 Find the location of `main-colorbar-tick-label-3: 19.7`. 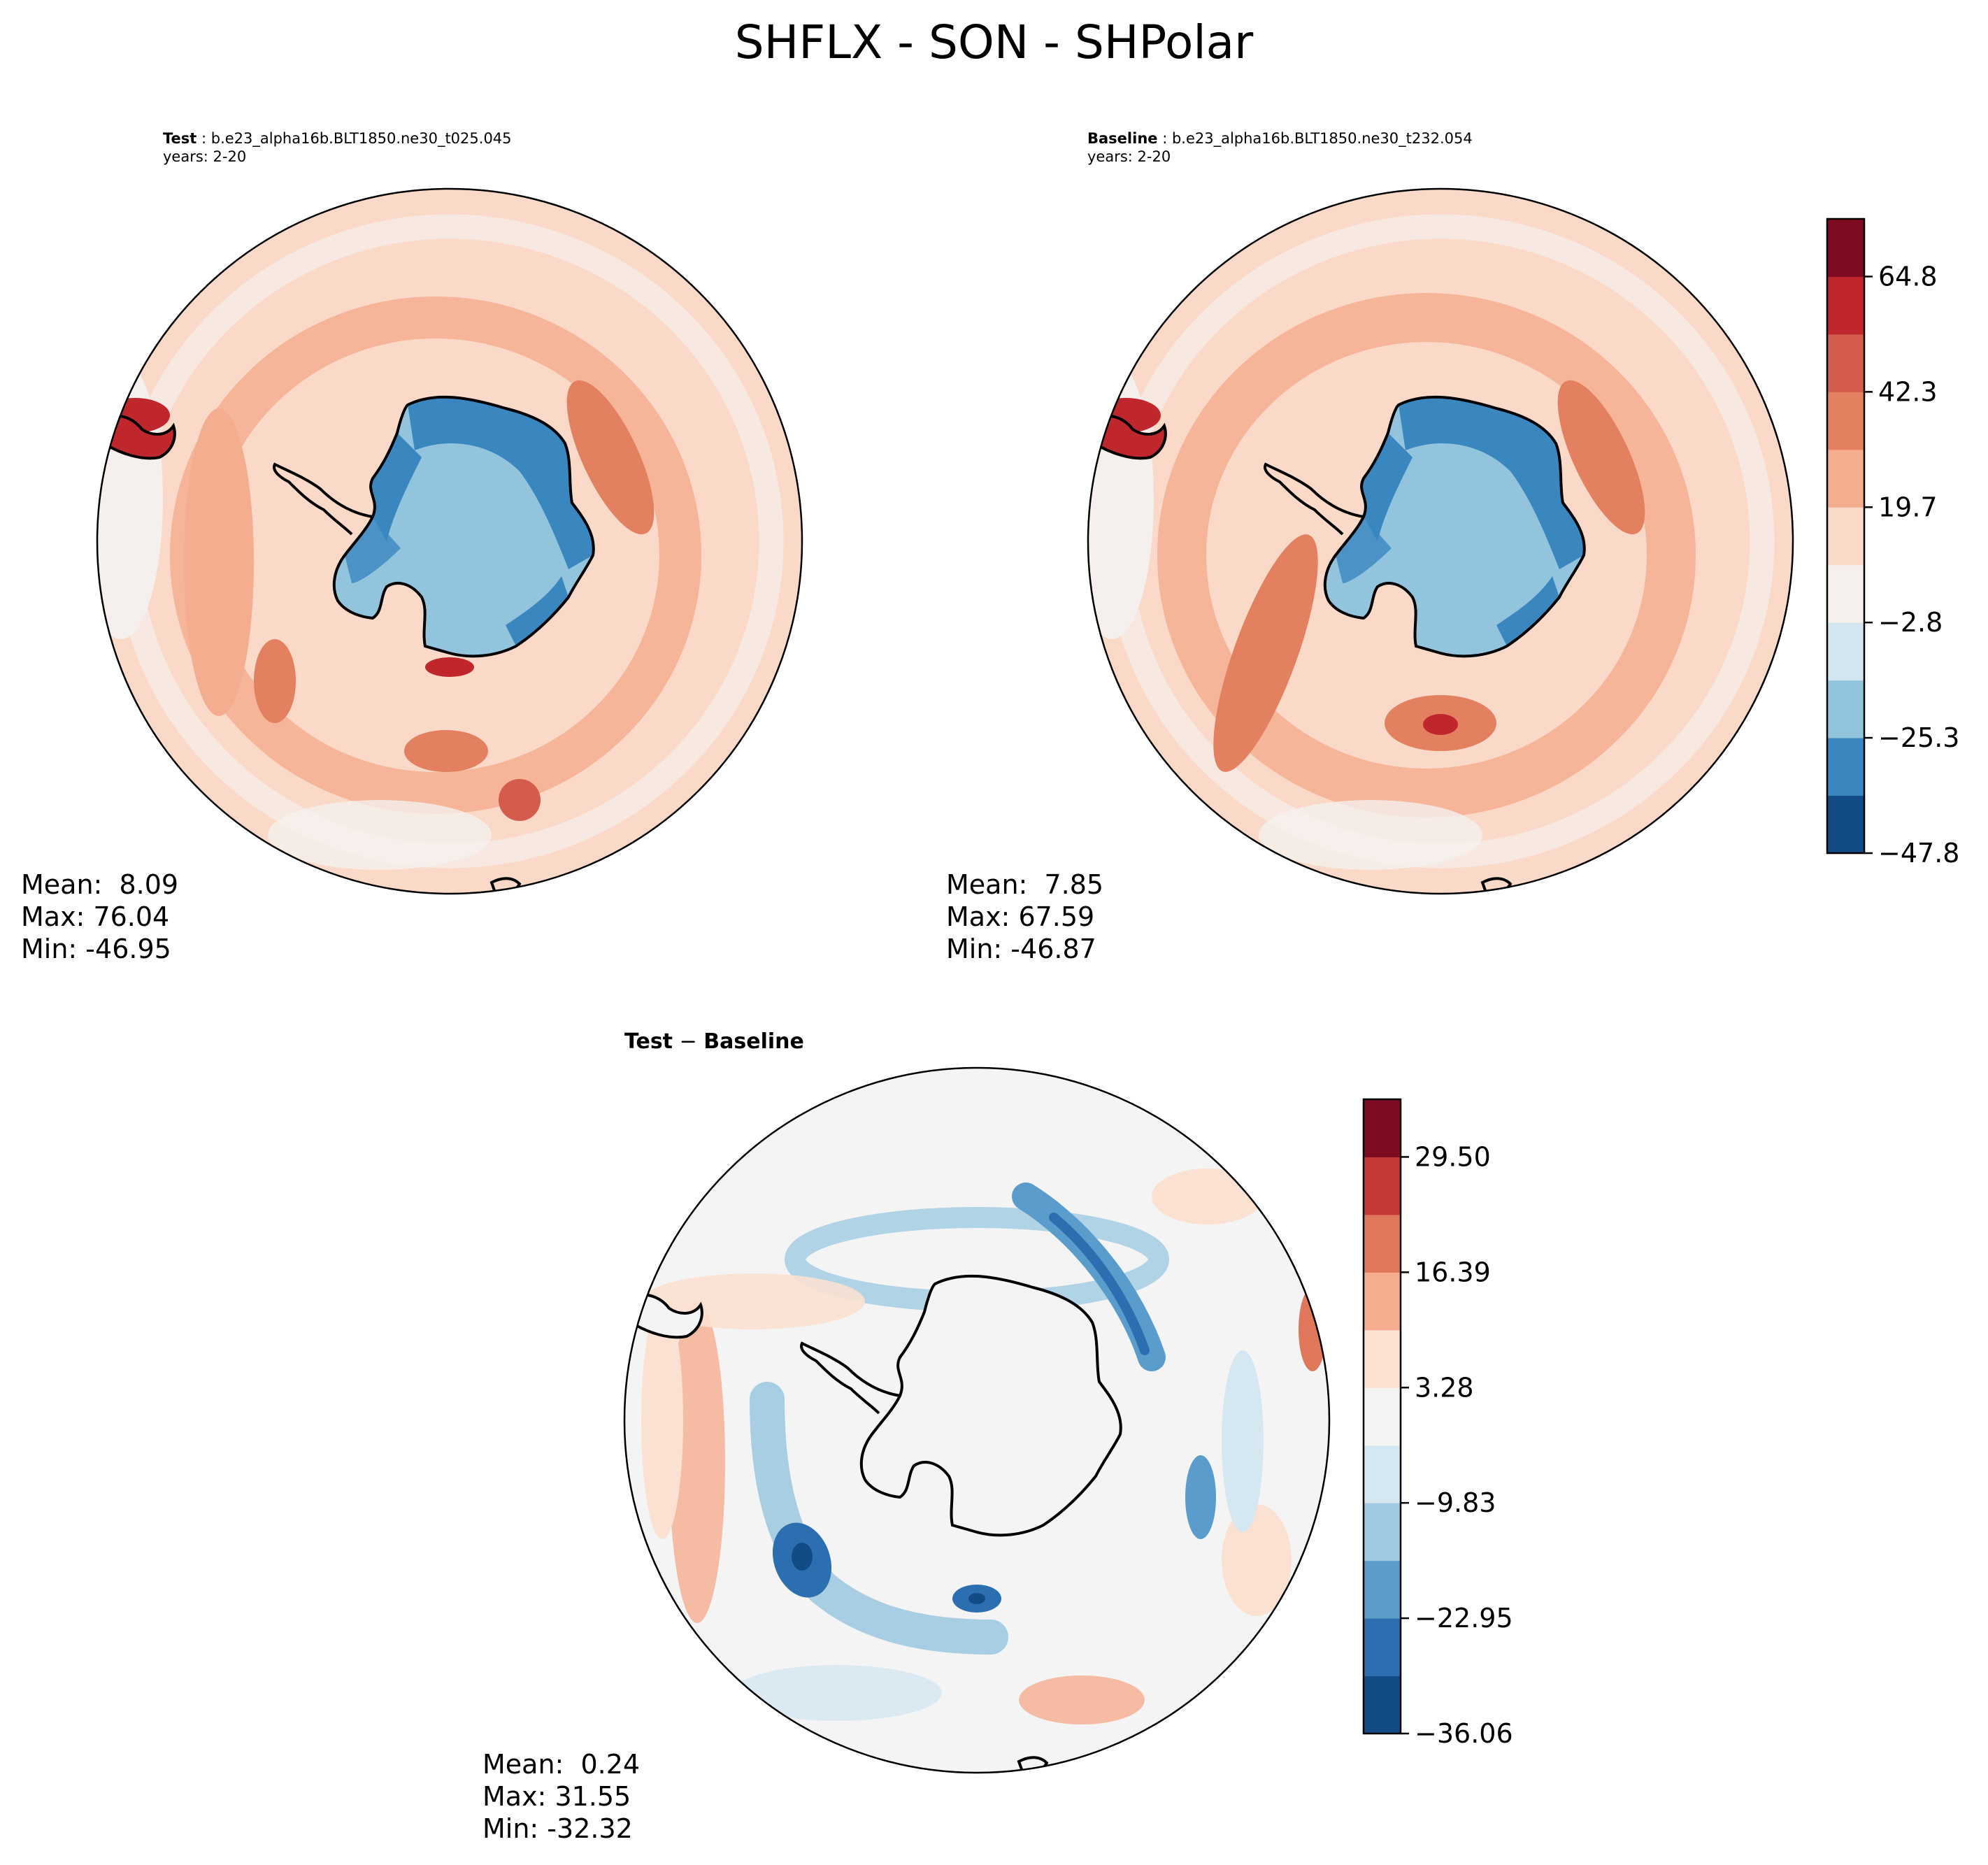

main-colorbar-tick-label-3: 19.7 is located at coordinates (1908, 507).